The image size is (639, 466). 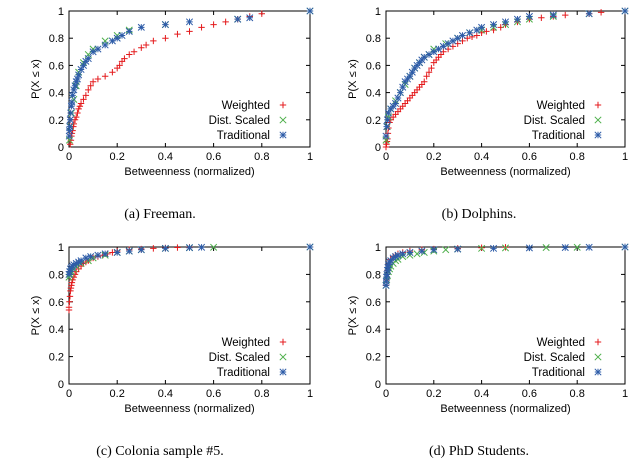 What do you see at coordinates (243, 136) in the screenshot?
I see `legend-label: Traditional` at bounding box center [243, 136].